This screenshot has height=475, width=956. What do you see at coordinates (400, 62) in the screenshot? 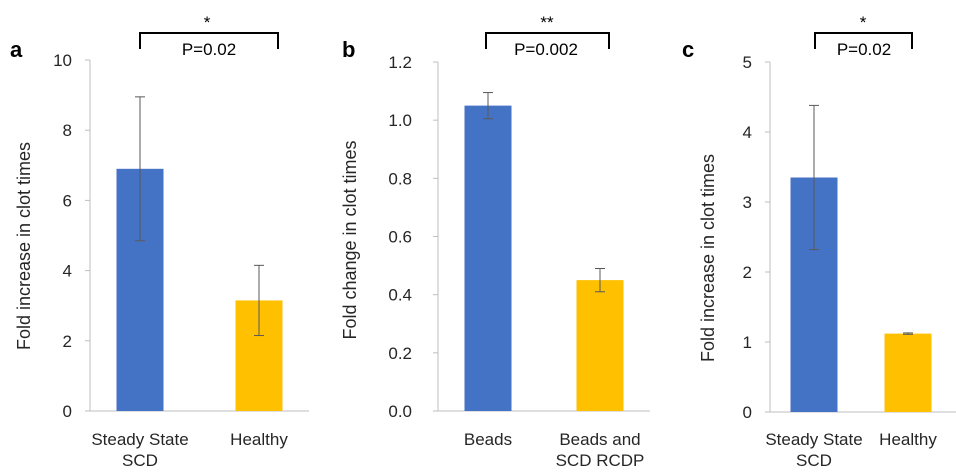
I see `y-tick-label: 1.2` at bounding box center [400, 62].